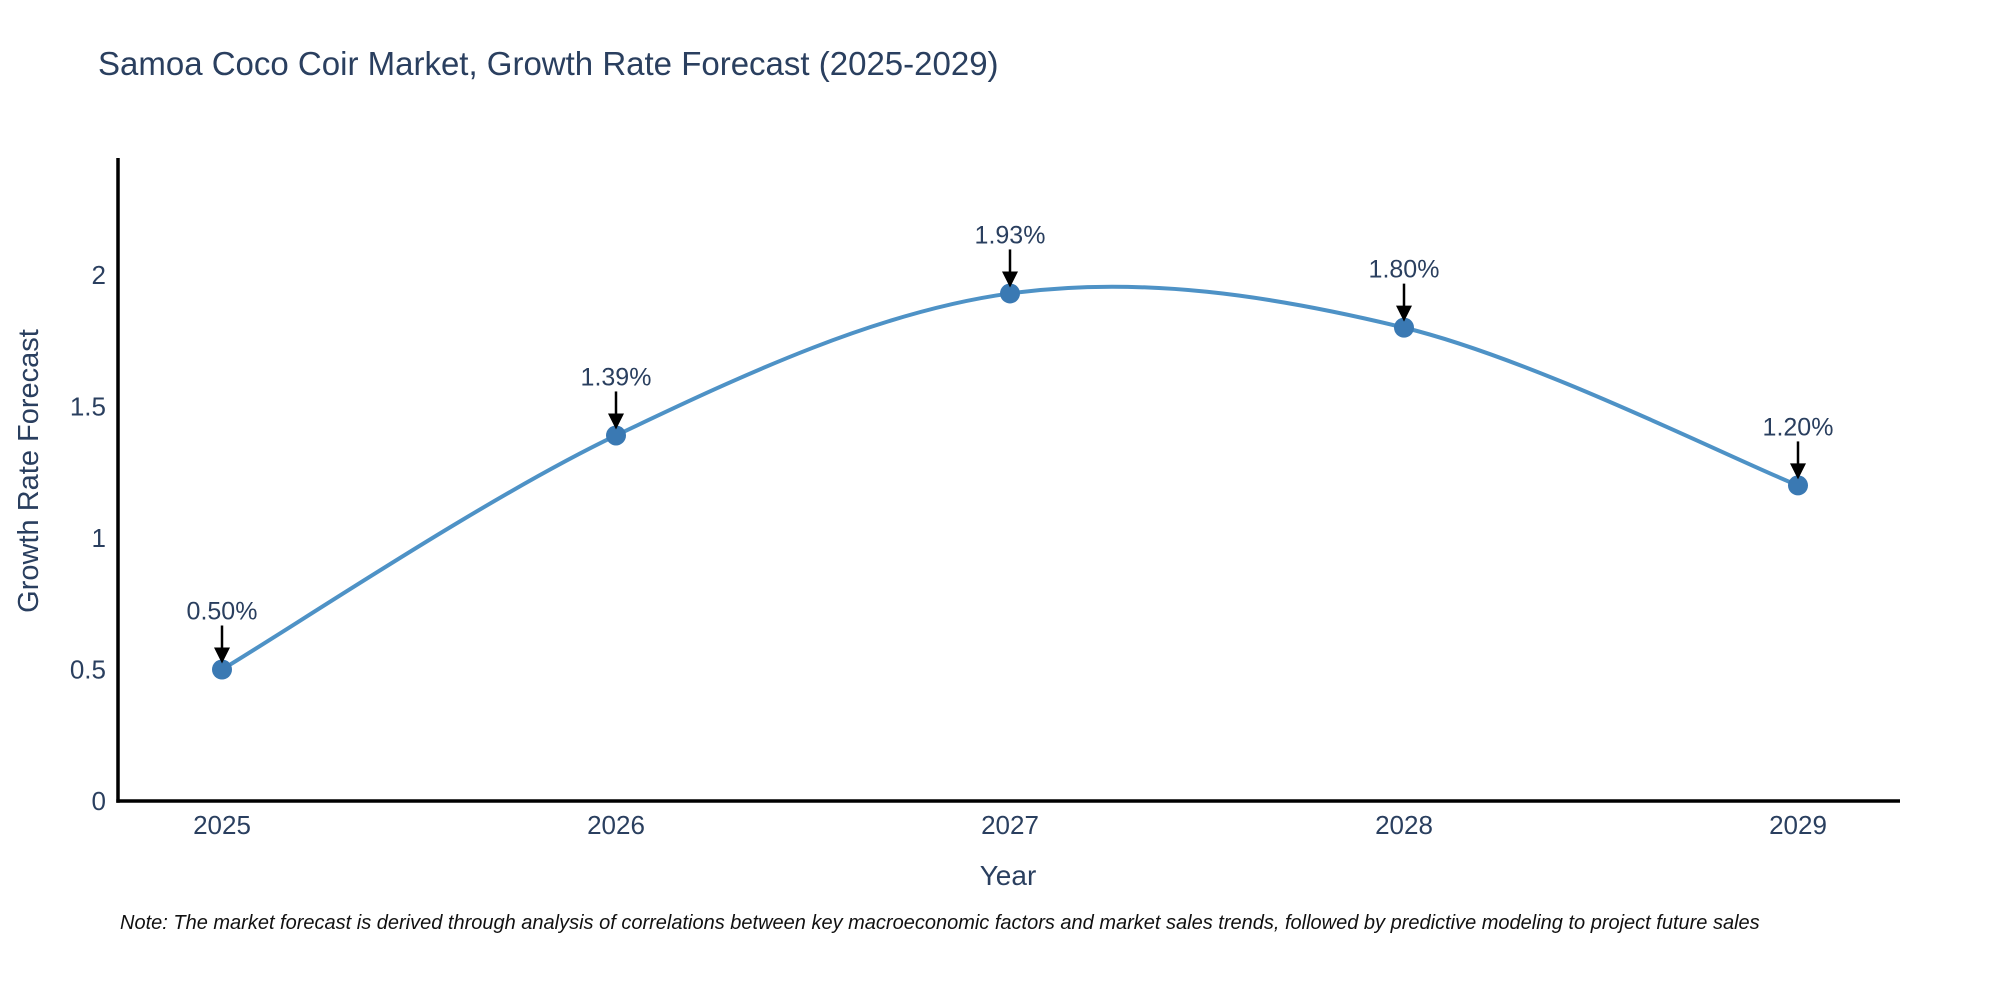  What do you see at coordinates (1798, 427) in the screenshot?
I see `point-value-label: 1.20%` at bounding box center [1798, 427].